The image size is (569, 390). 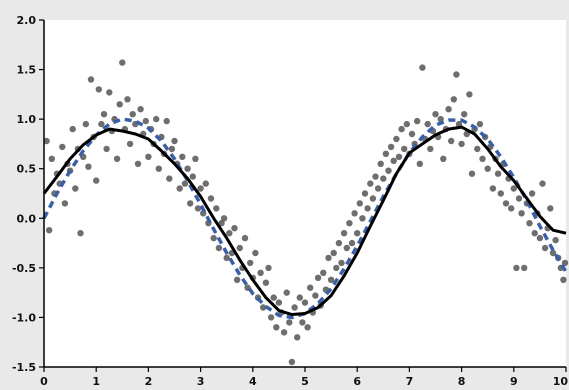 What do you see at coordinates (27, 218) in the screenshot?
I see `y-tick-label: 0.0` at bounding box center [27, 218].